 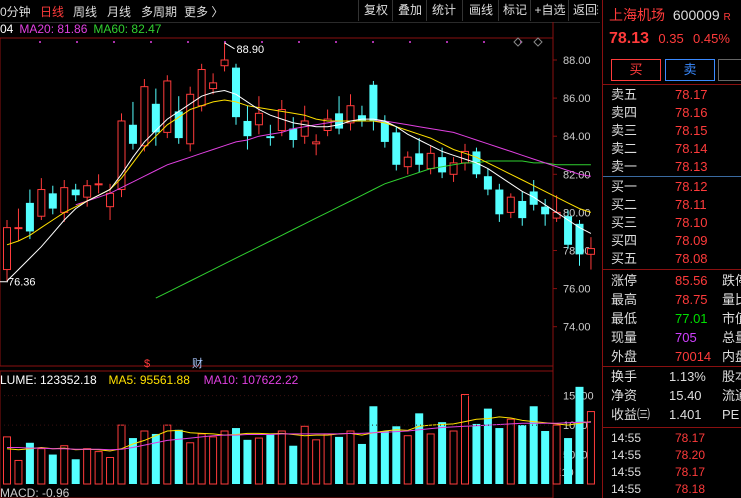 I want to click on scroll-handle: ⋮, so click(x=597, y=10).